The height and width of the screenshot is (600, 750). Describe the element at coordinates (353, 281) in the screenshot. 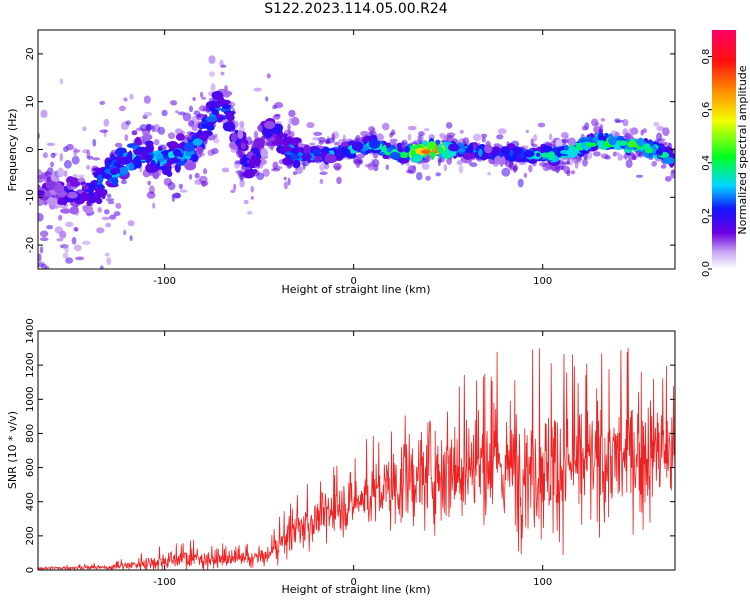

I see `x-tick-label: 0` at that location.